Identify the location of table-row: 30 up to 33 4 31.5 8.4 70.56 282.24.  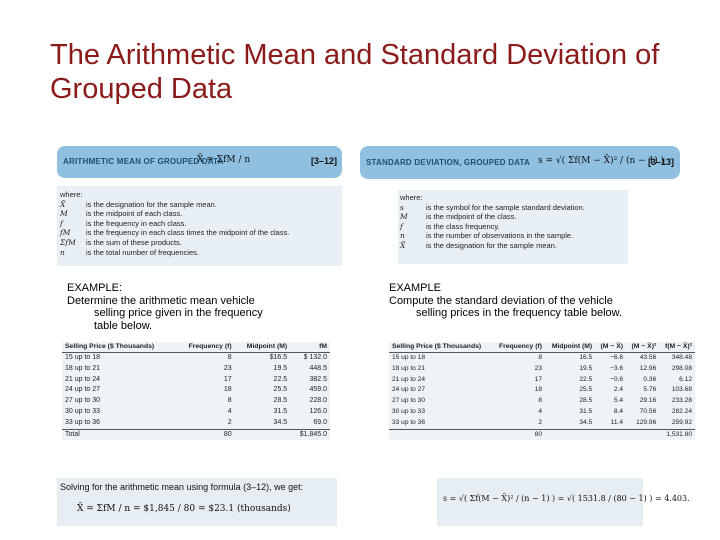
(542, 412).